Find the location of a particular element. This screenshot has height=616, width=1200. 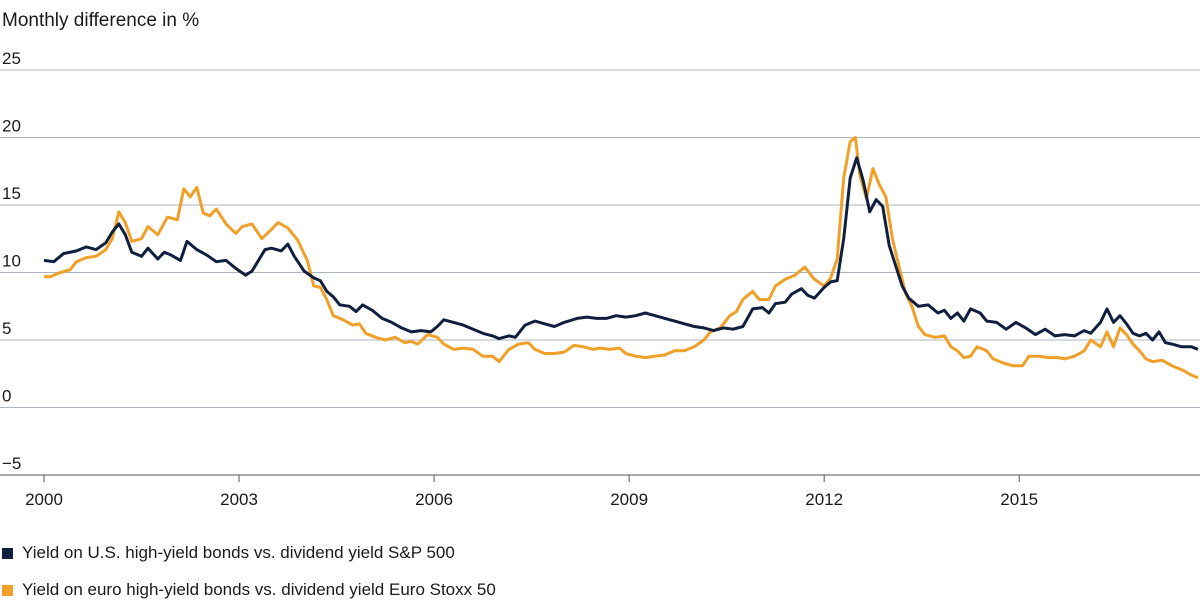

x-tick-label: 2009 is located at coordinates (629, 499).